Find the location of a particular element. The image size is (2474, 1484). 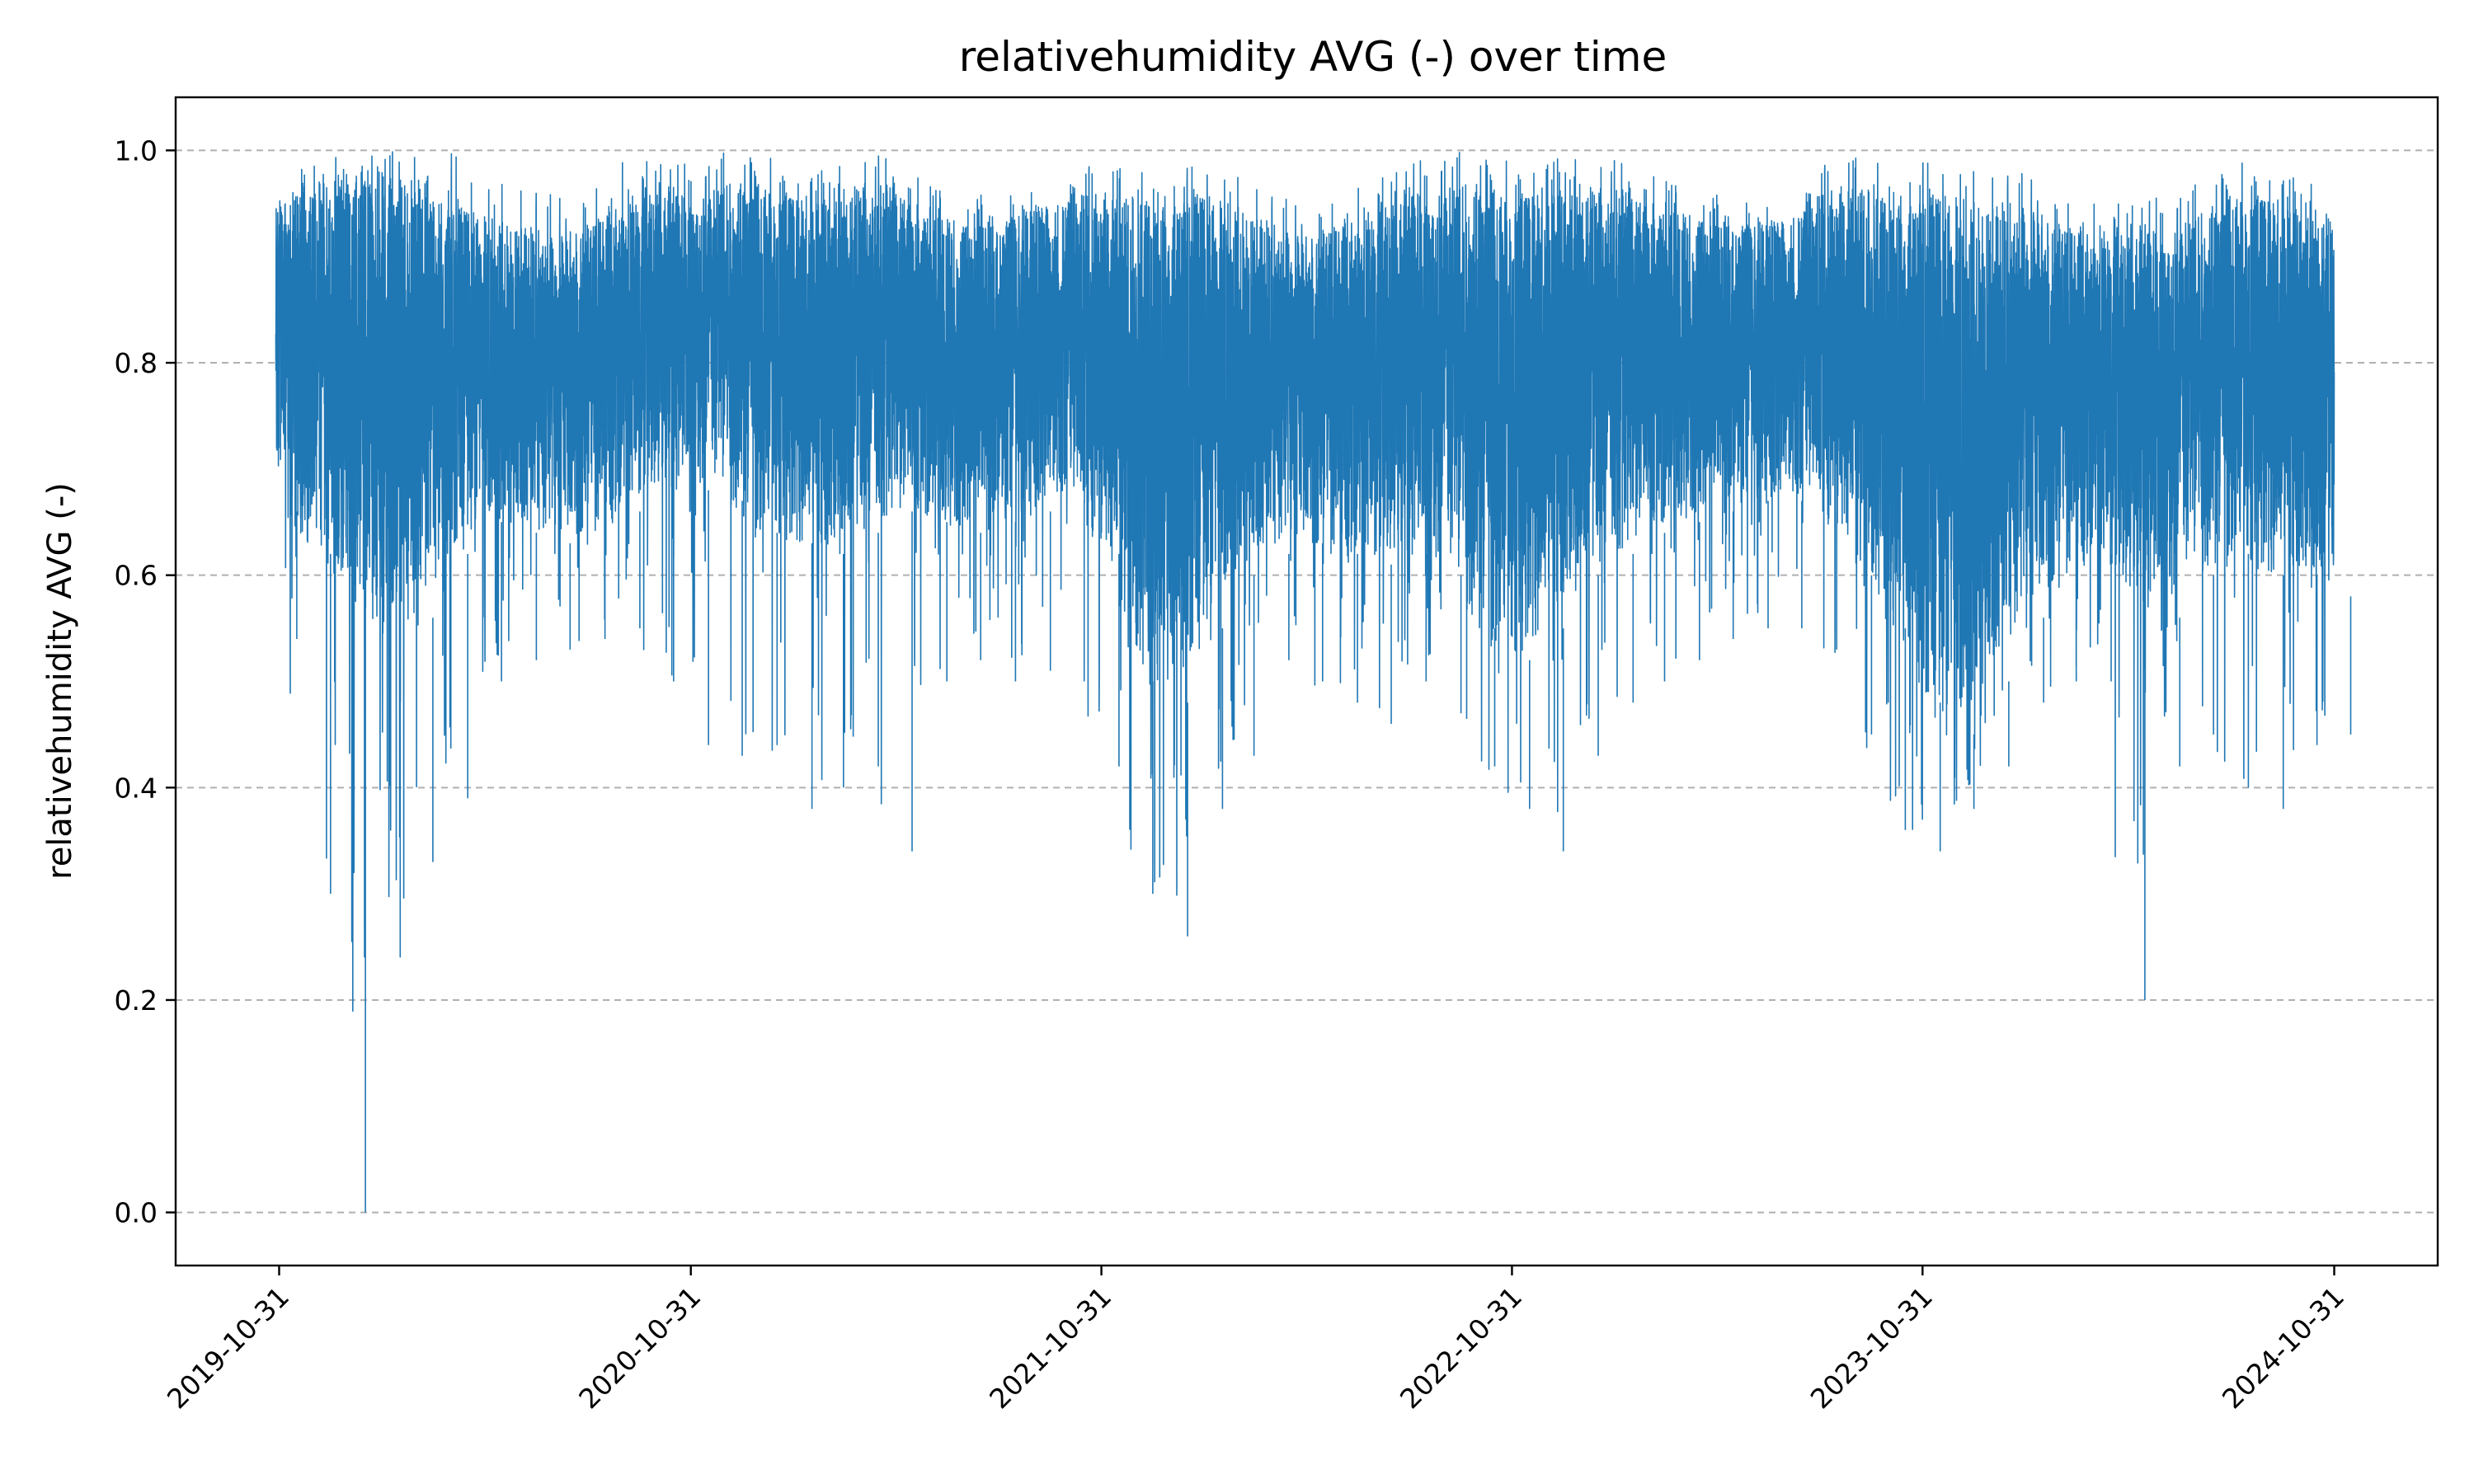

y-tick-label: 0.4 is located at coordinates (136, 788).